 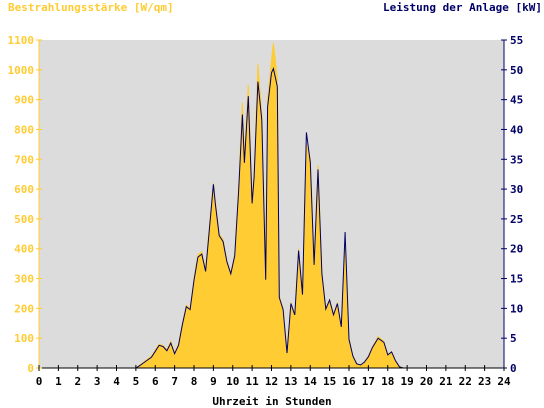 What do you see at coordinates (446, 381) in the screenshot?
I see `x-tick-label: 21` at bounding box center [446, 381].